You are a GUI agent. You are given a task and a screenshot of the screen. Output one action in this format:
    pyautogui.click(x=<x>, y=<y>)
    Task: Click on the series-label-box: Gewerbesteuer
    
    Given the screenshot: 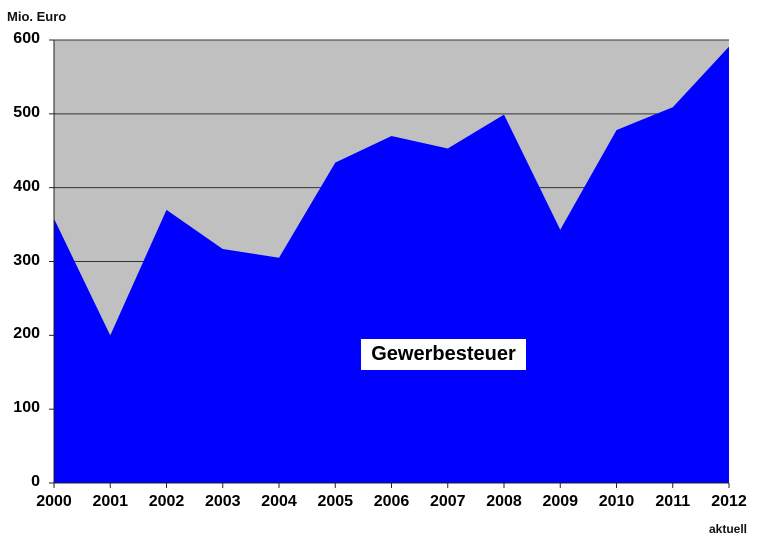 What is the action you would take?
    pyautogui.click(x=443, y=354)
    